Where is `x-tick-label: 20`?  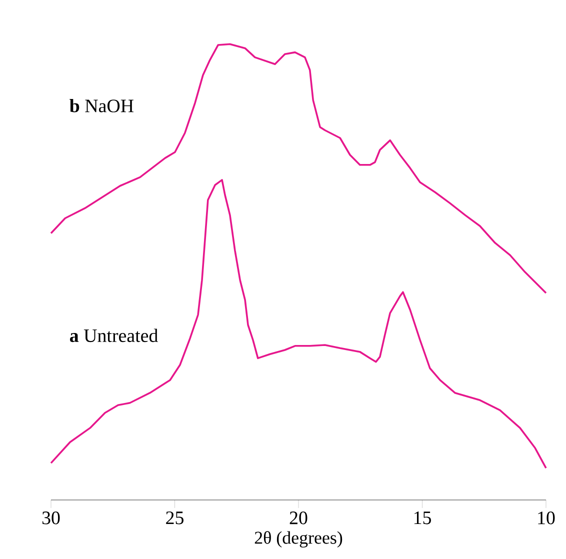 x-tick-label: 20 is located at coordinates (299, 518).